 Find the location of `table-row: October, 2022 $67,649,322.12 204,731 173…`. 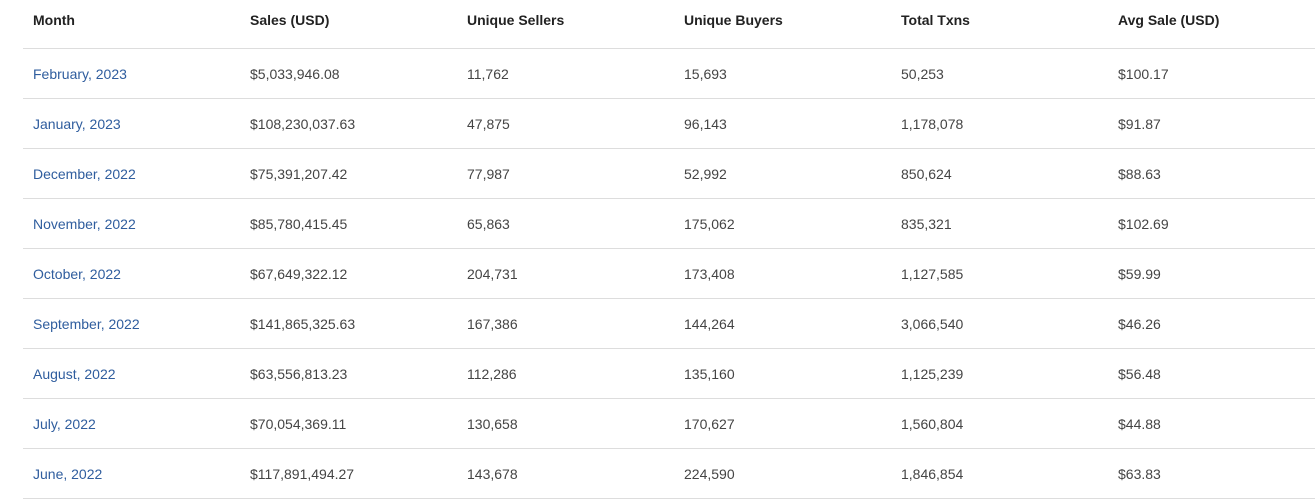

table-row: October, 2022 $67,649,322.12 204,731 173… is located at coordinates (669, 273).